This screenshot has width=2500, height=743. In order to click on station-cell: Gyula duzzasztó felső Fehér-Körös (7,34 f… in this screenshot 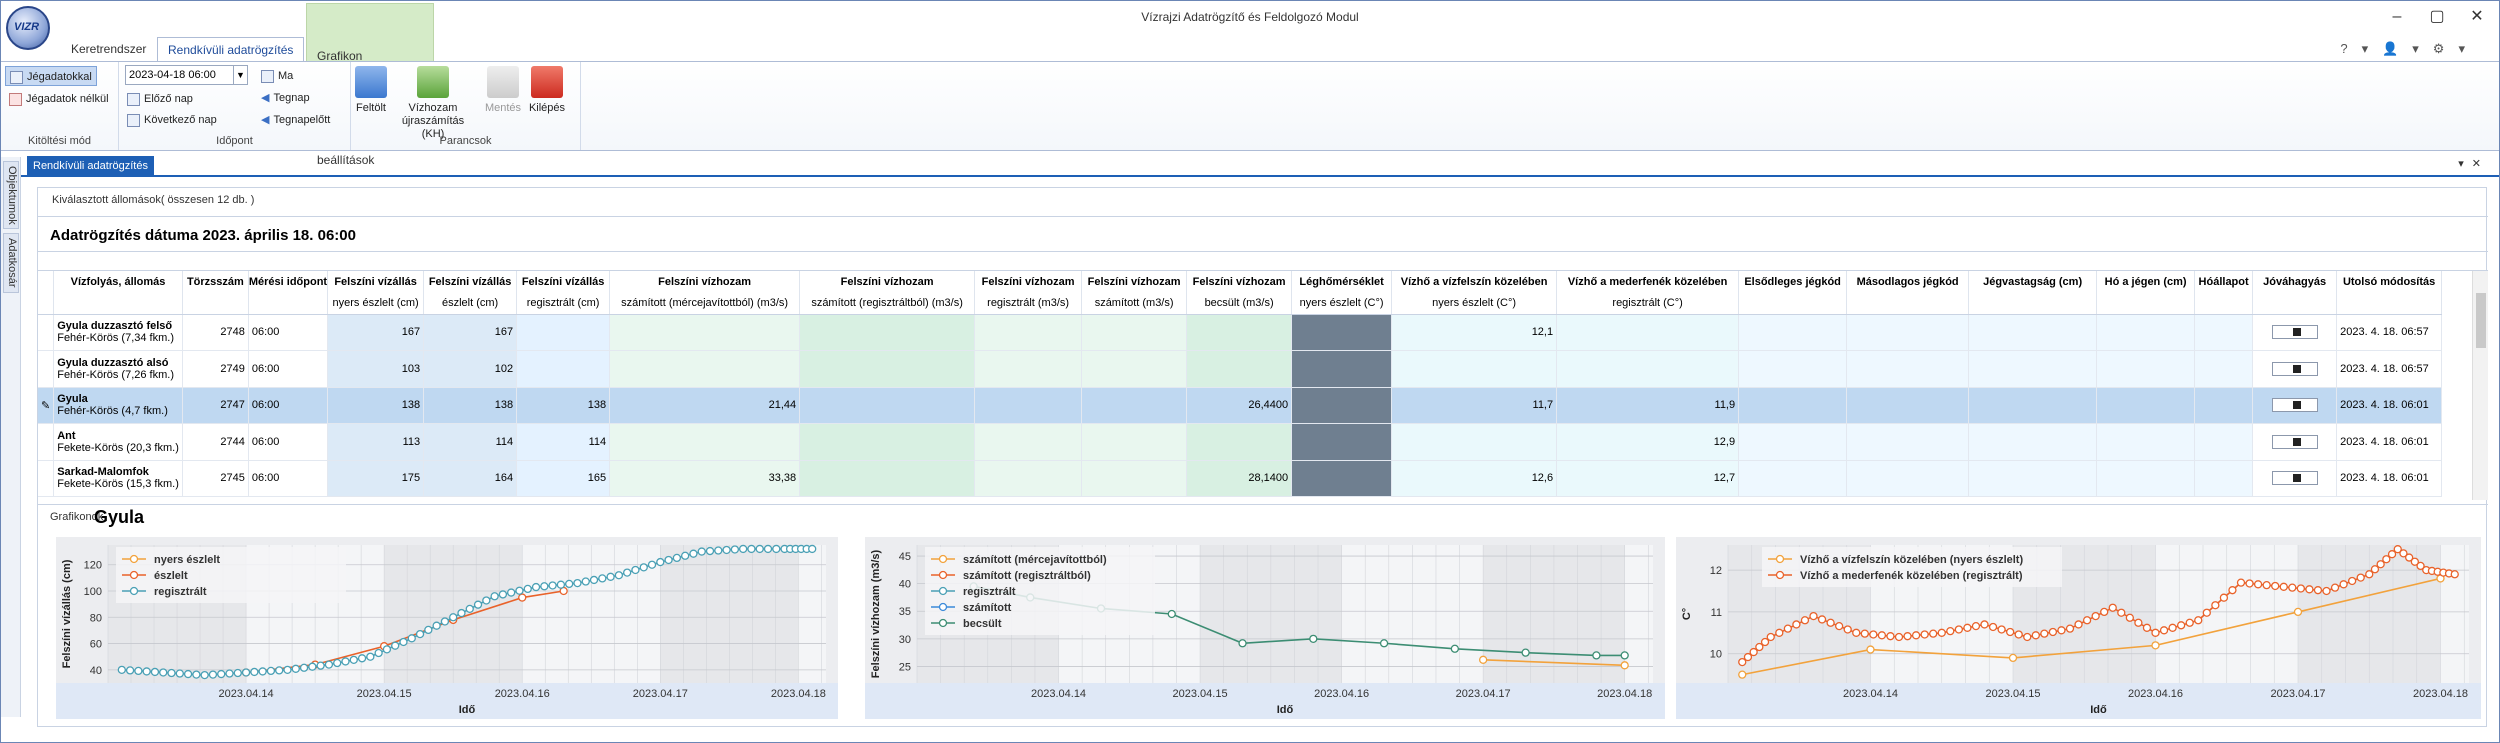, I will do `click(118, 332)`.